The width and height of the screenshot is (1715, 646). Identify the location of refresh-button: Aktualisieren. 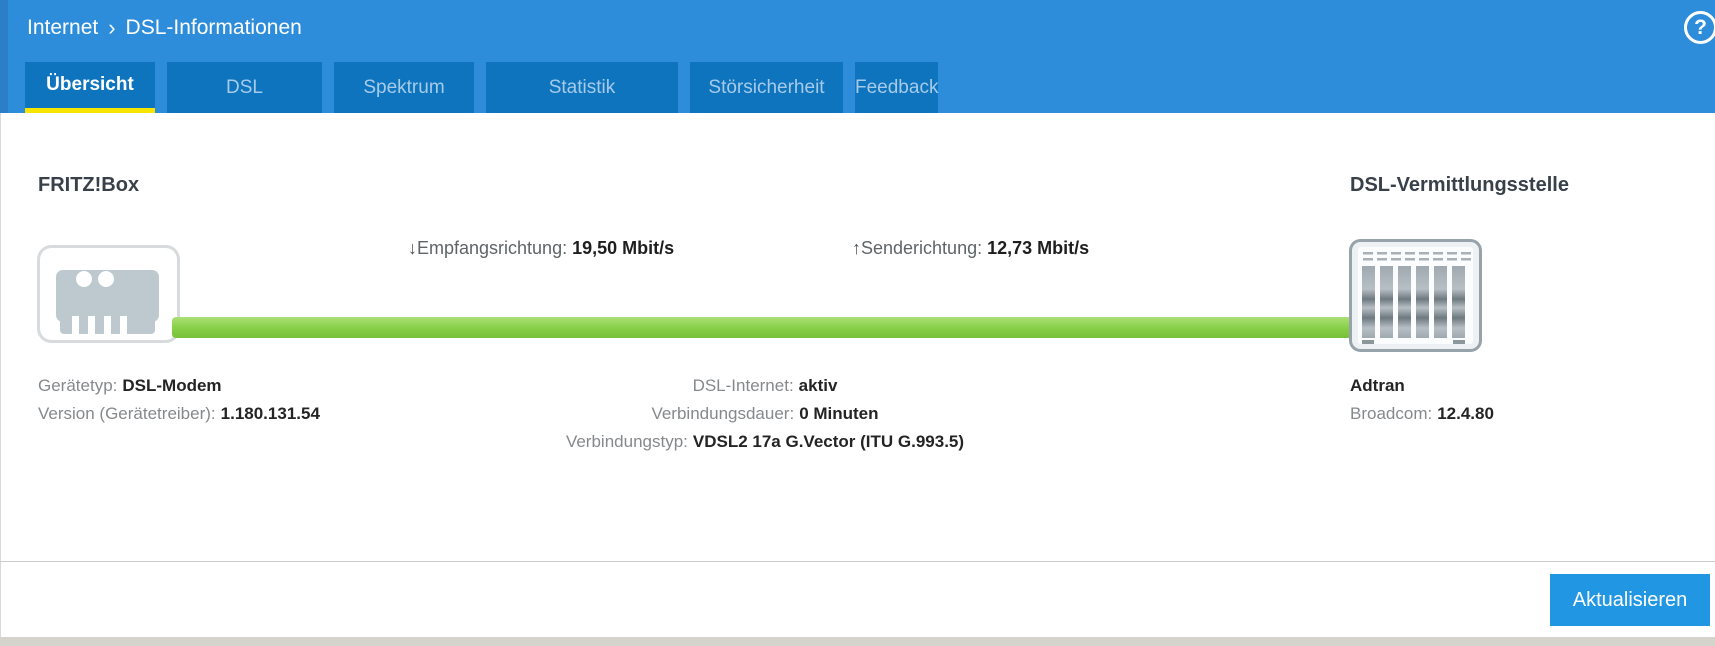
(1630, 600).